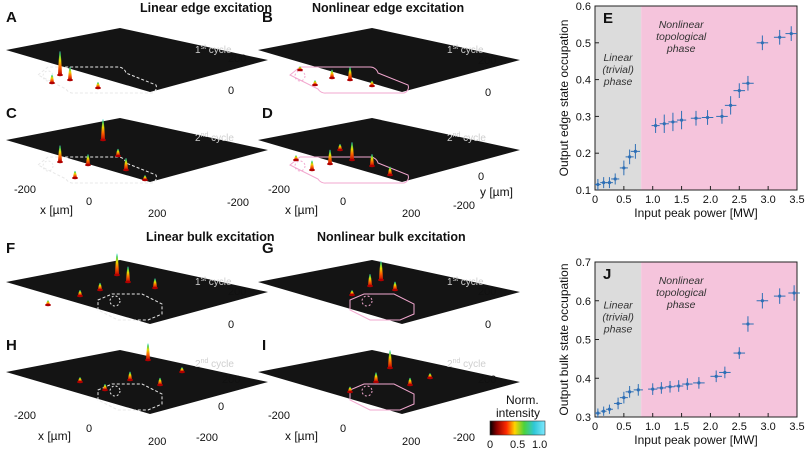  Describe the element at coordinates (267, 17) in the screenshot. I see `panel-label-b: B` at that location.